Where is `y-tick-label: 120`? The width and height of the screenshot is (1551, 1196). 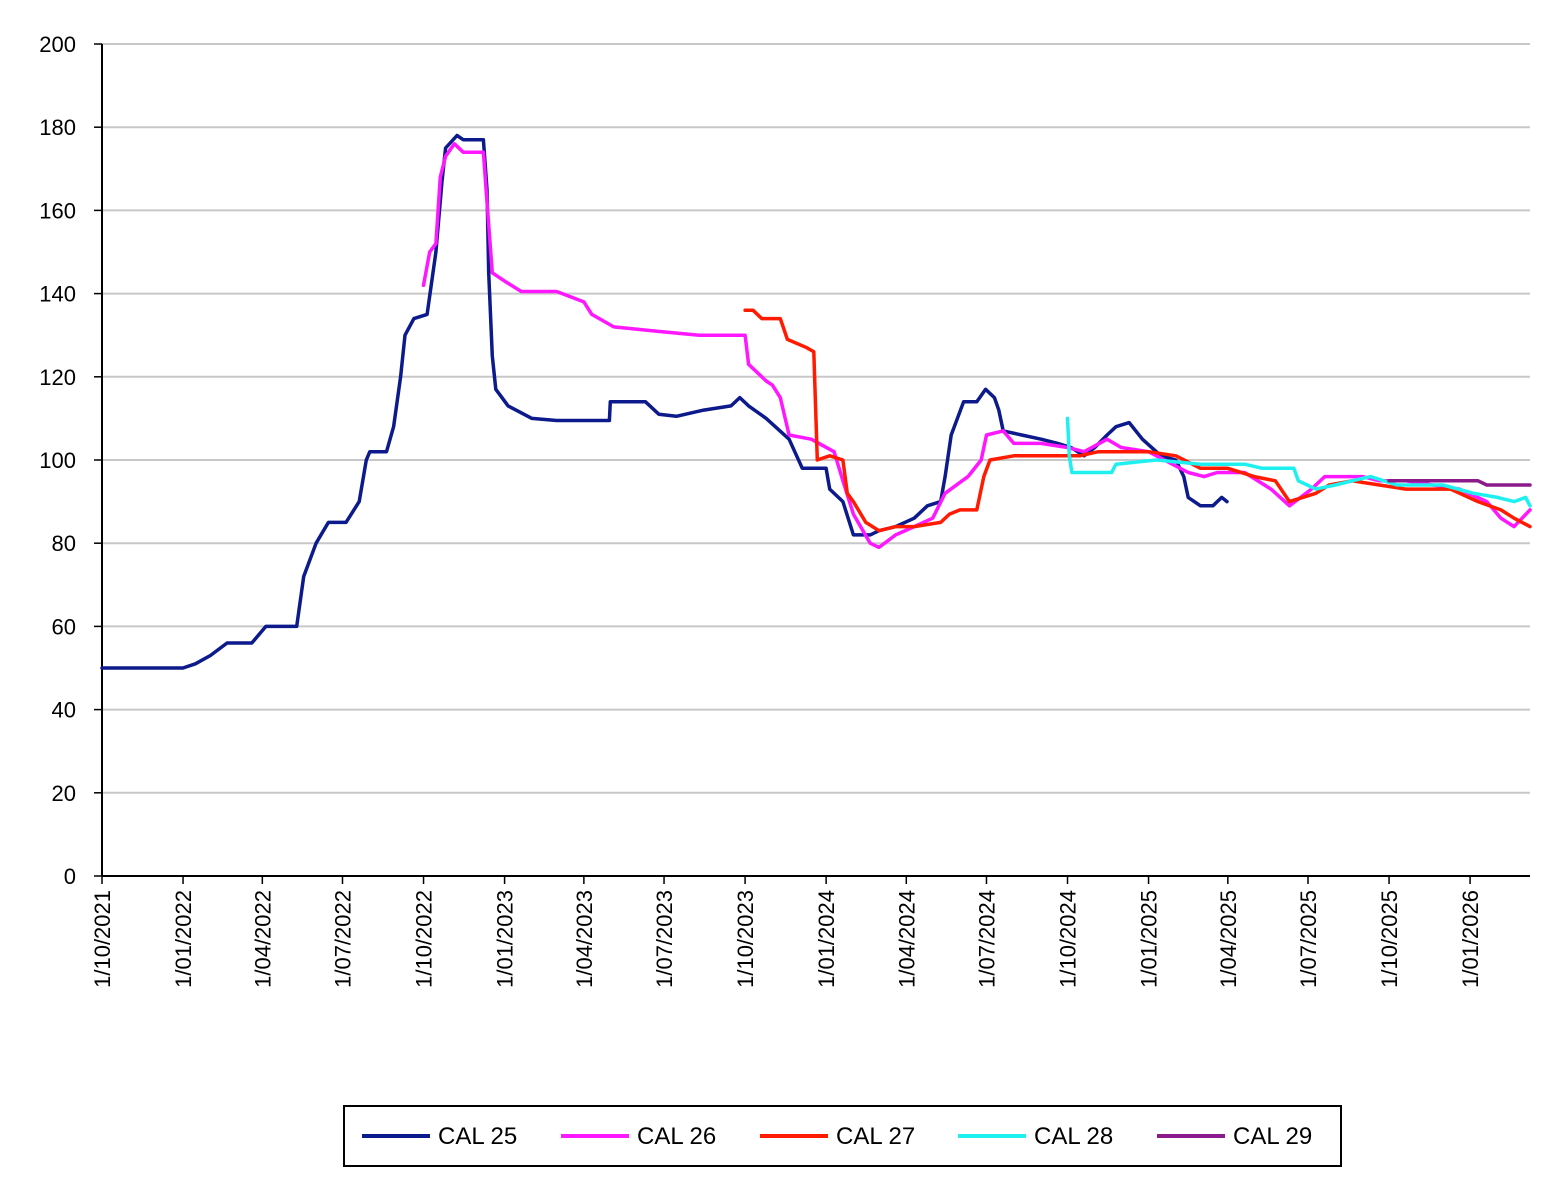 y-tick-label: 120 is located at coordinates (57, 377).